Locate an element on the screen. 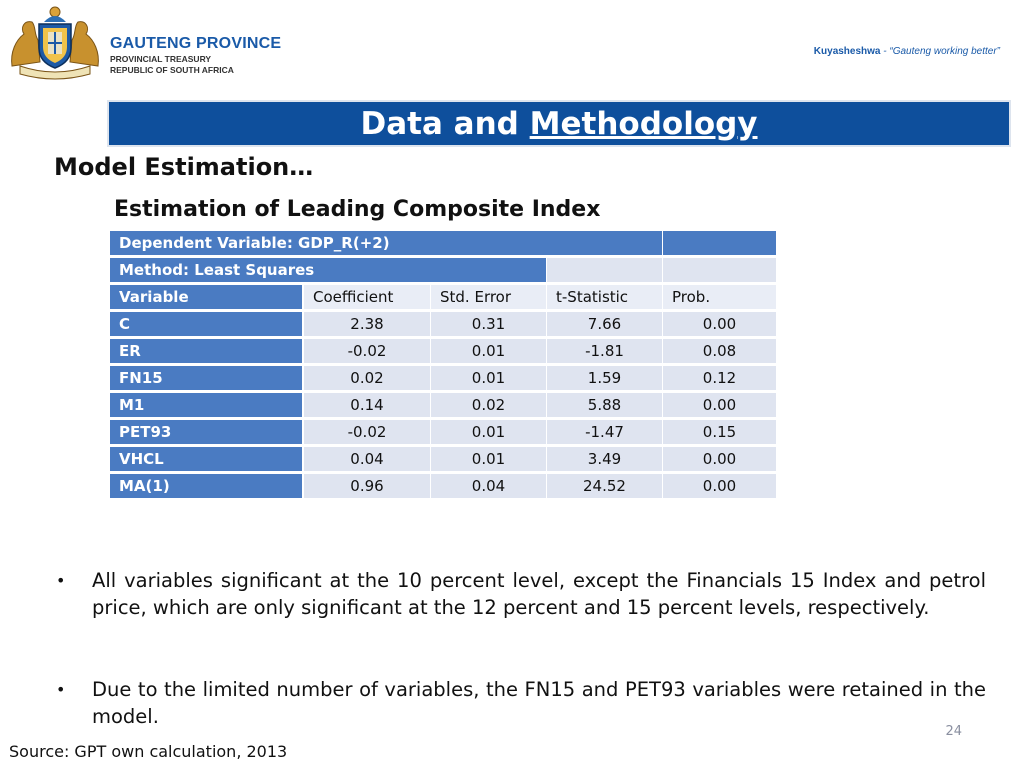  variable-cell: PET93 is located at coordinates (206, 432).